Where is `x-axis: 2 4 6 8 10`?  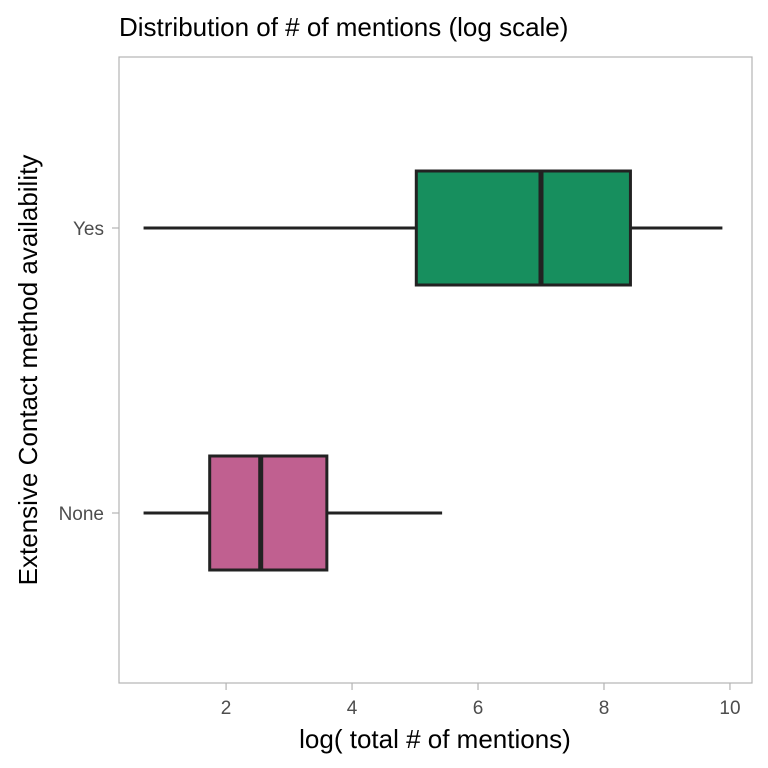 x-axis: 2 4 6 8 10 is located at coordinates (481, 701).